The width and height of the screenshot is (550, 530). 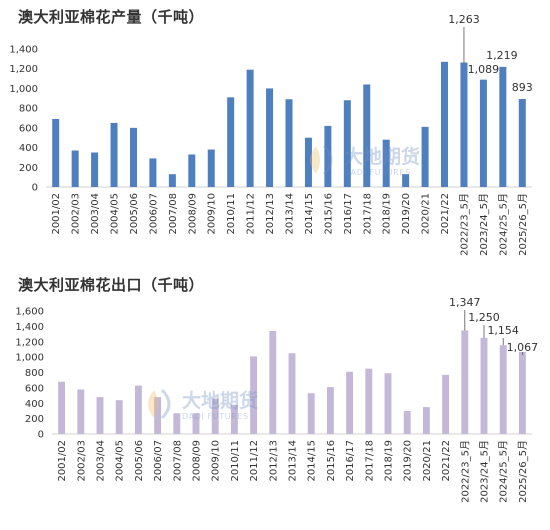 I want to click on x-tick-label: 2015/16, so click(x=331, y=461).